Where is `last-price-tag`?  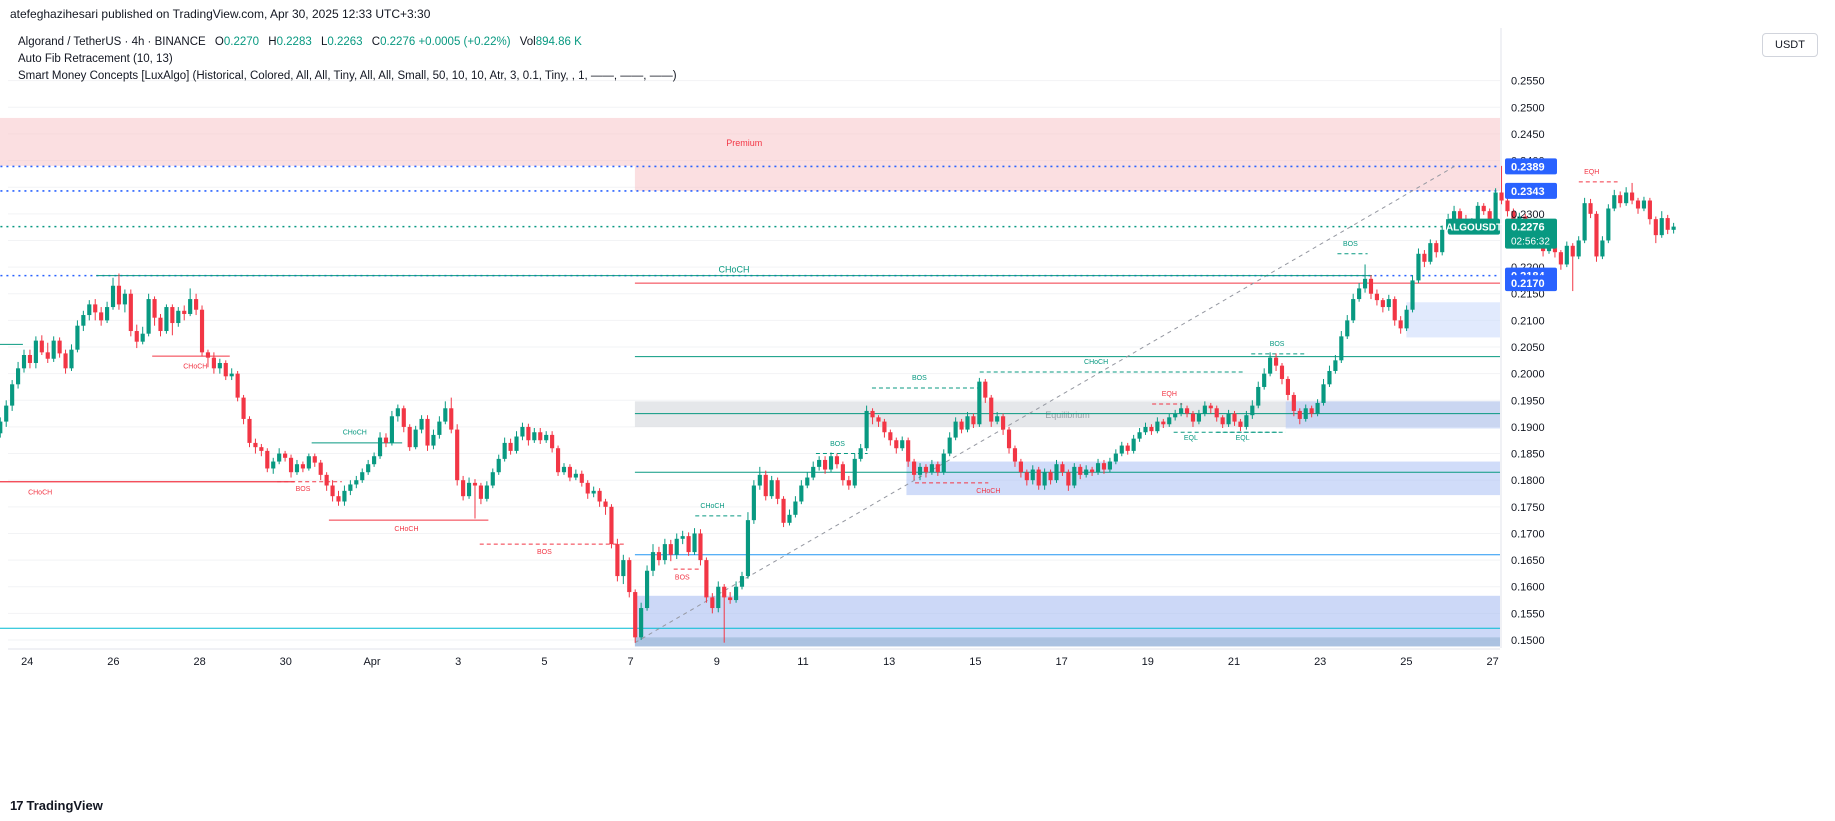 last-price-tag is located at coordinates (1531, 233).